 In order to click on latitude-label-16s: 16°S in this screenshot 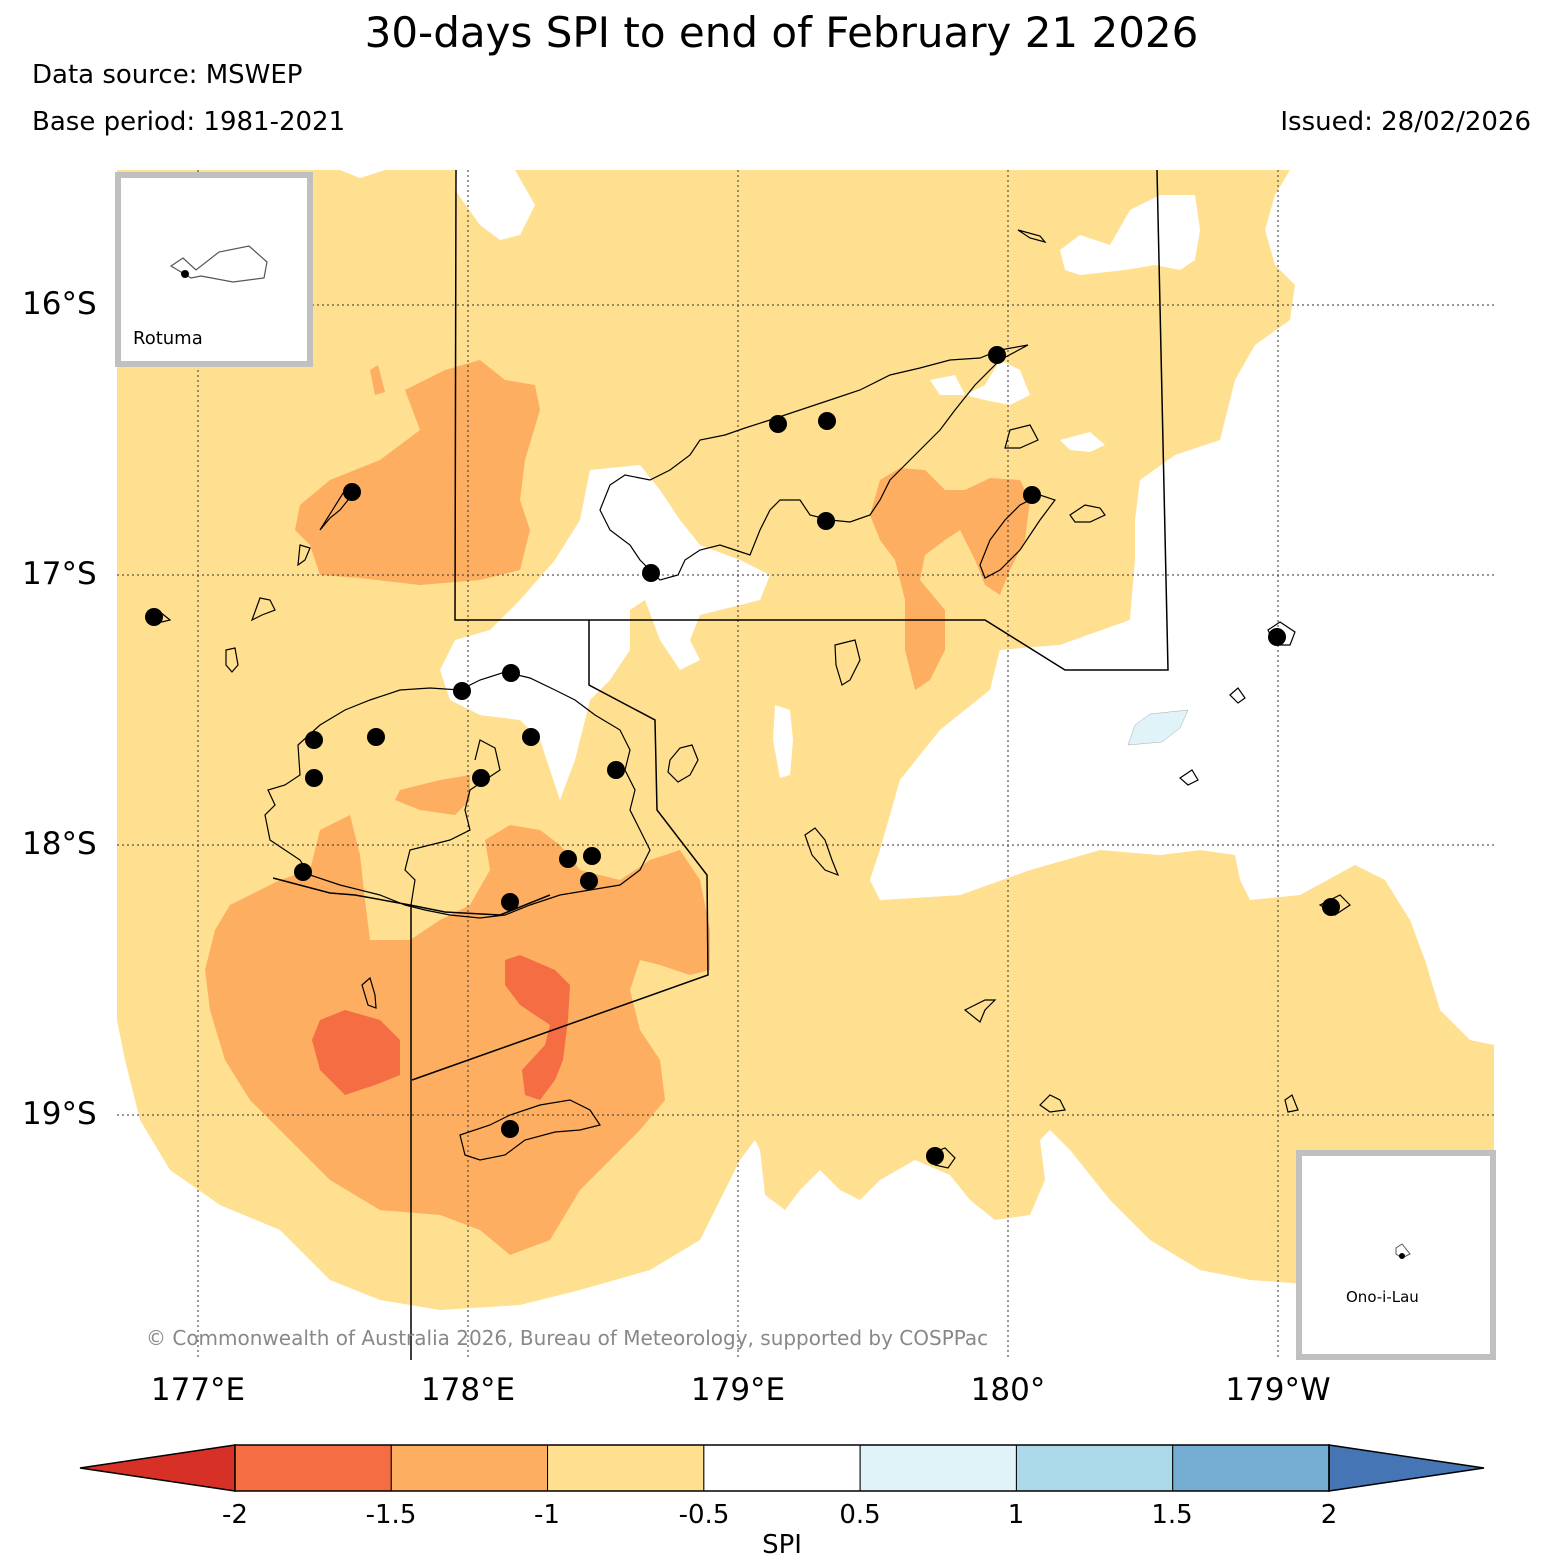, I will do `click(59, 304)`.